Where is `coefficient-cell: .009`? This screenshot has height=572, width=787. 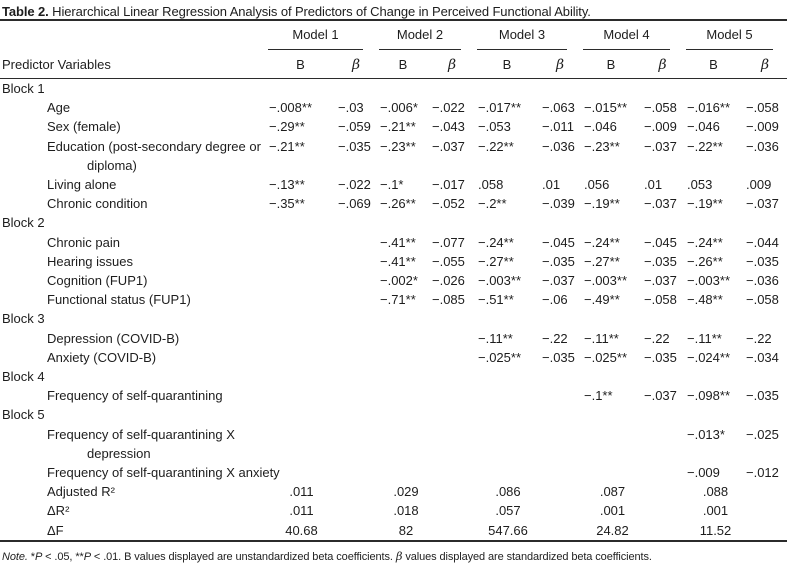 coefficient-cell: .009 is located at coordinates (759, 185).